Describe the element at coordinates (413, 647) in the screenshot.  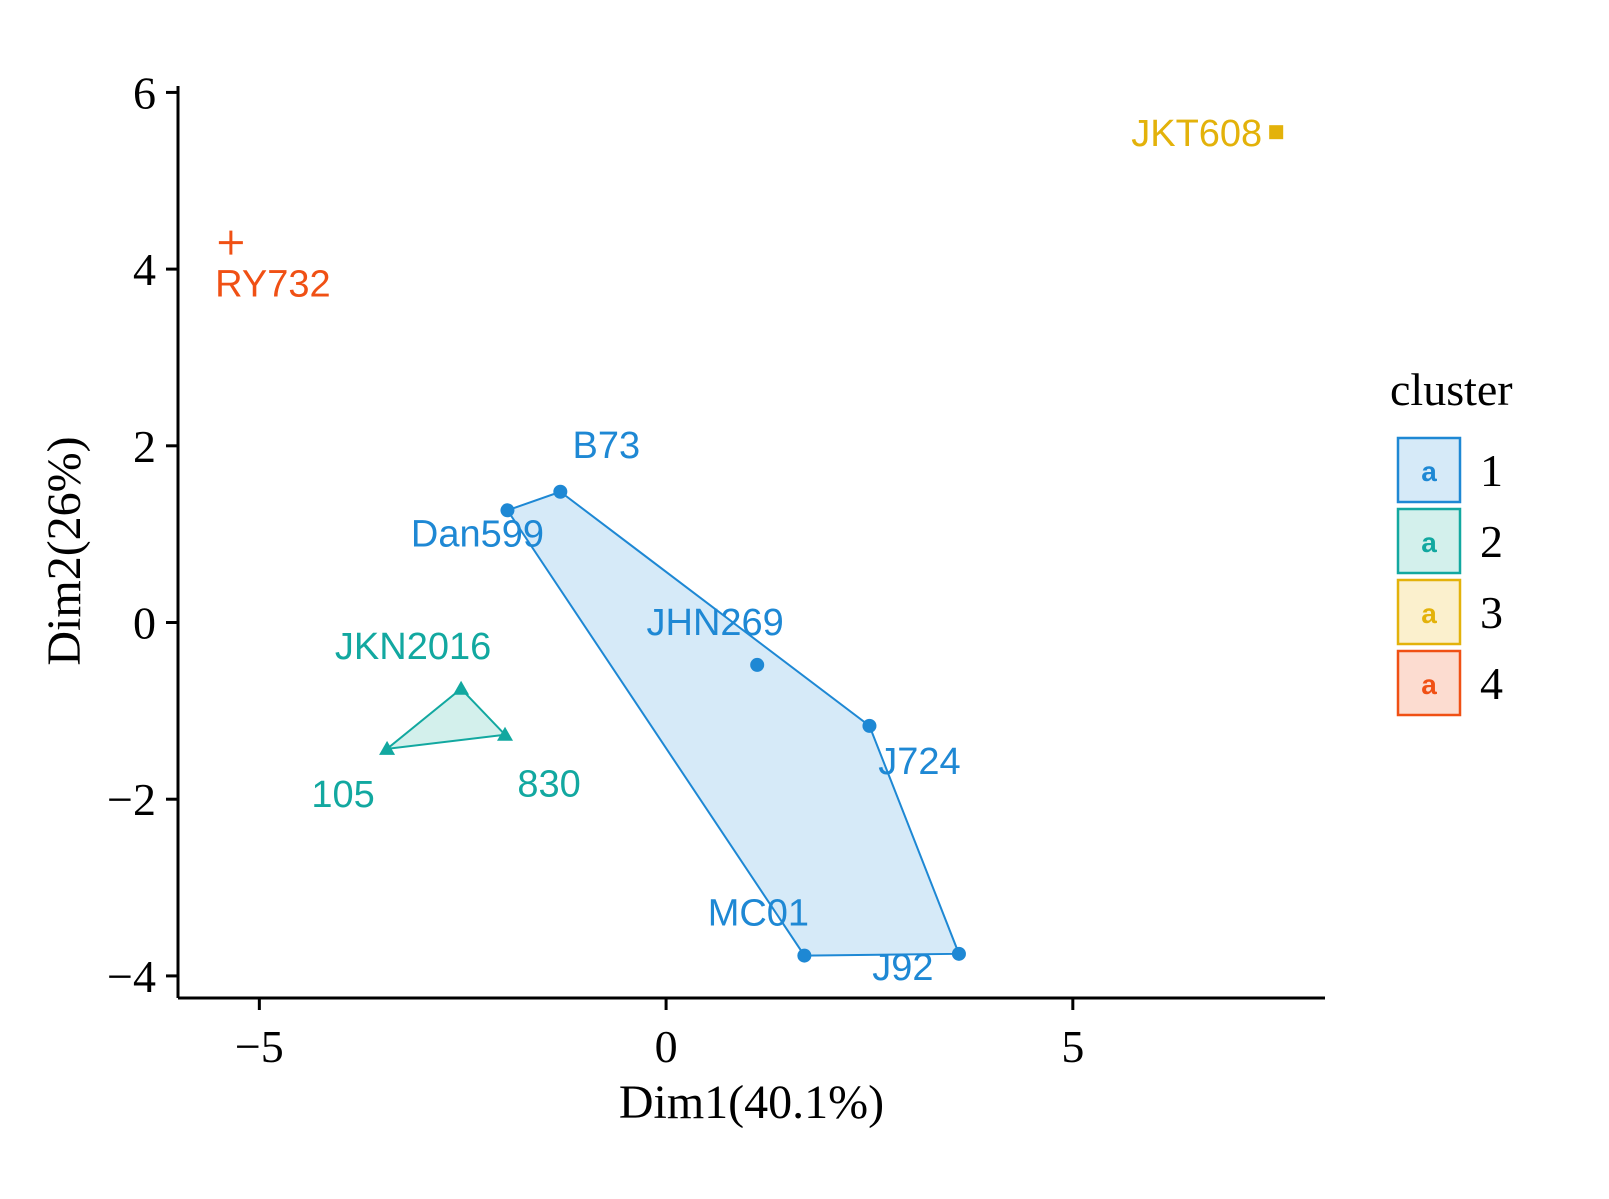
I see `point-label: JKN2016` at that location.